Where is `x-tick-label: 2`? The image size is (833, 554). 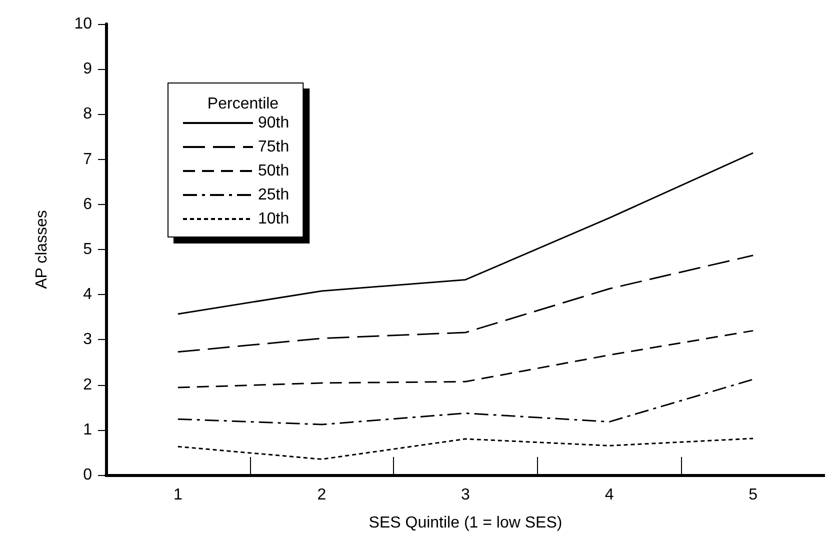 x-tick-label: 2 is located at coordinates (321, 495).